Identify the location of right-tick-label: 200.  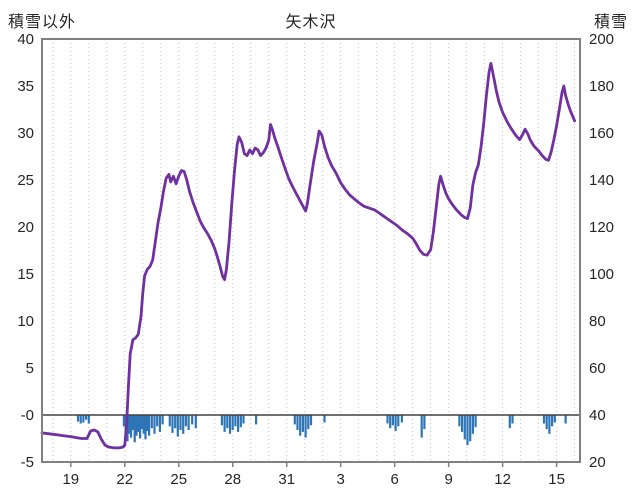
(601, 39).